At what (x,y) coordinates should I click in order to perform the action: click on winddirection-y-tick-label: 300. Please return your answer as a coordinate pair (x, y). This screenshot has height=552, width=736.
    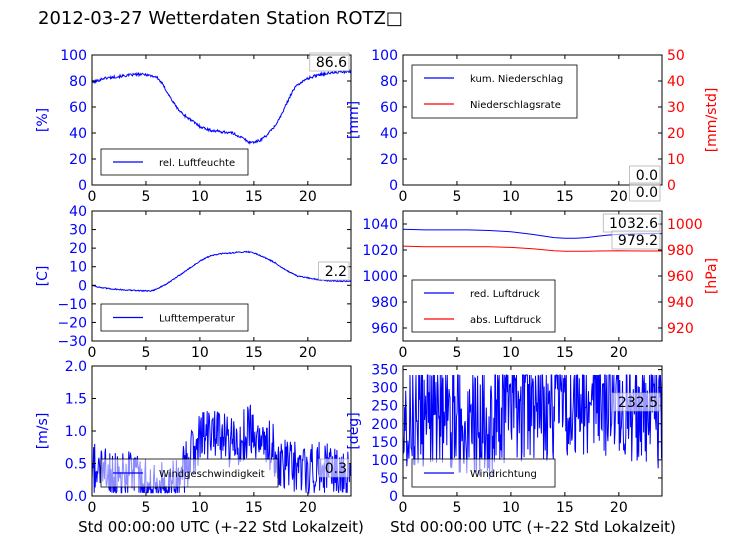
    Looking at the image, I should click on (384, 389).